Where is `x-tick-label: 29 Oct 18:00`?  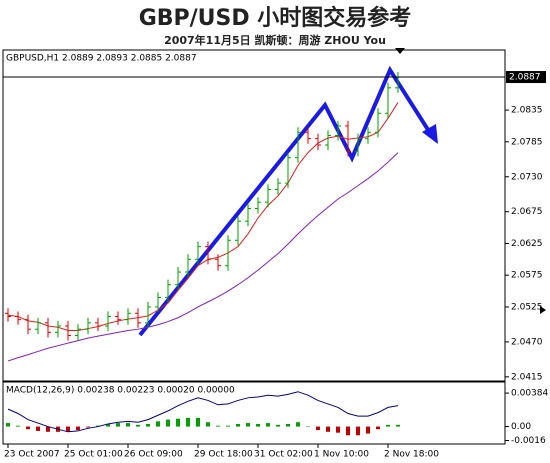
x-tick-label: 29 Oct 18:00 is located at coordinates (223, 455).